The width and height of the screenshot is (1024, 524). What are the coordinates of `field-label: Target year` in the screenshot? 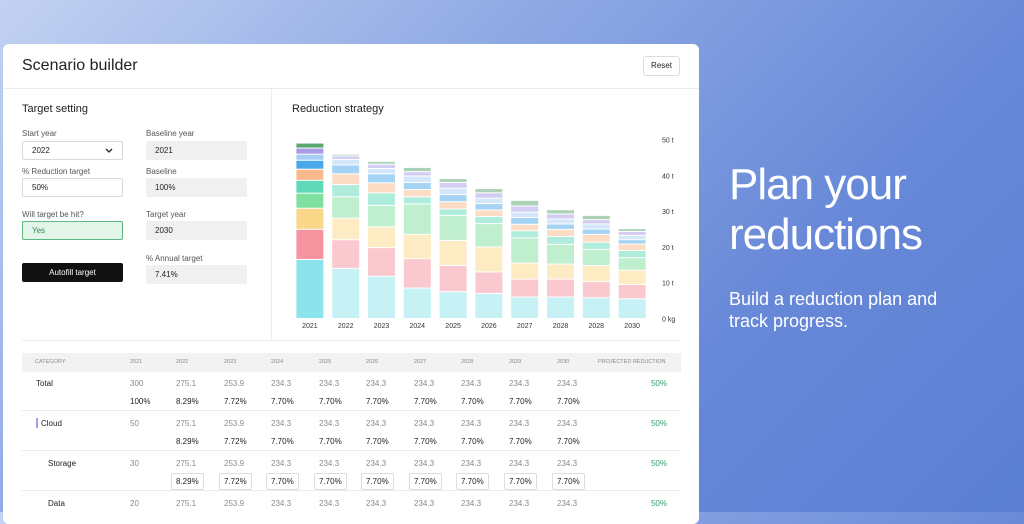 It's located at (166, 214).